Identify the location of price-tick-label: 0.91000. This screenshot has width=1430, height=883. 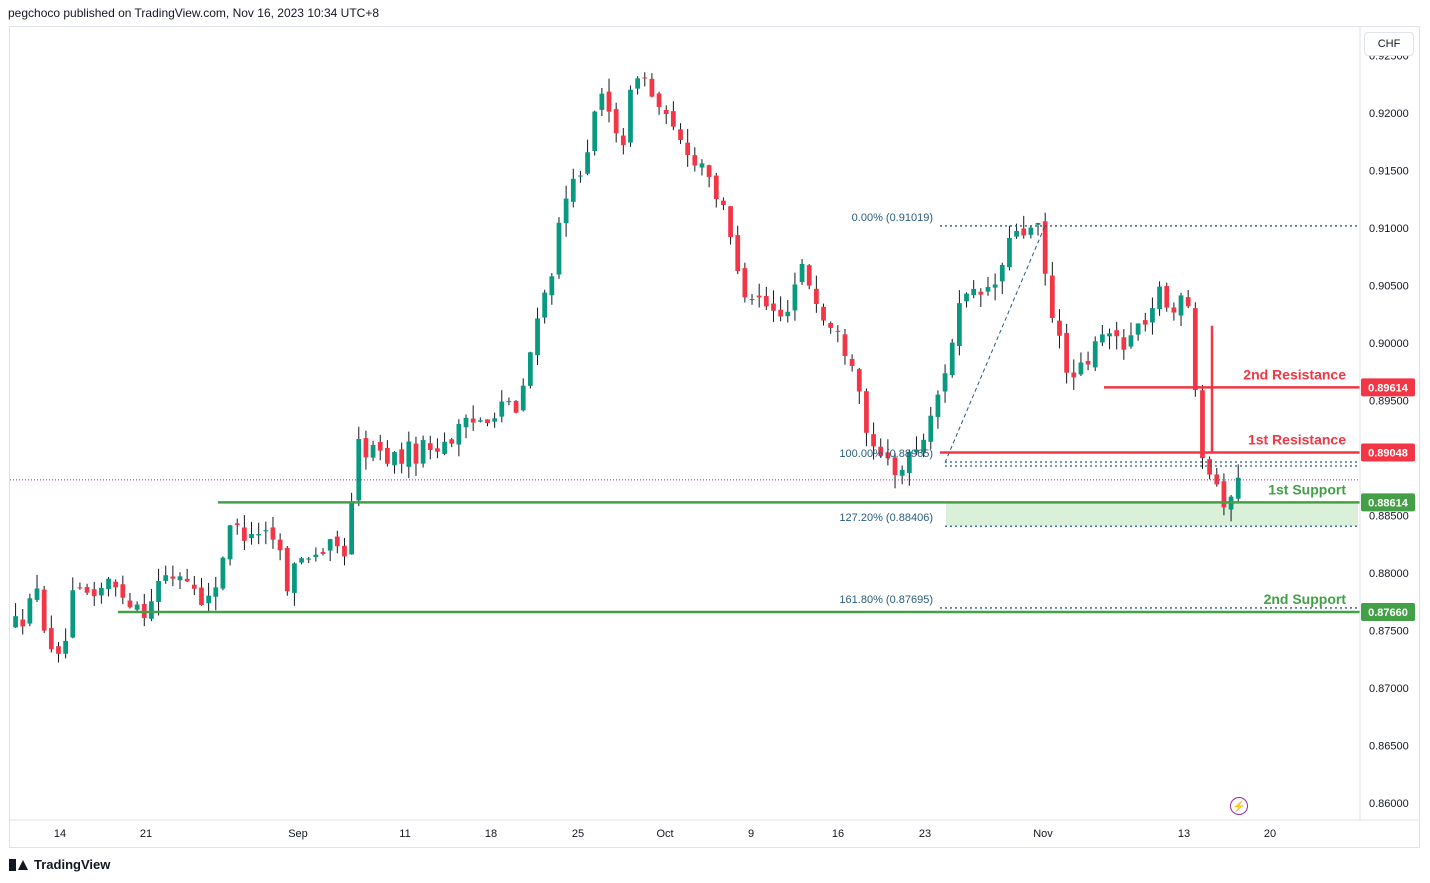
(1389, 229).